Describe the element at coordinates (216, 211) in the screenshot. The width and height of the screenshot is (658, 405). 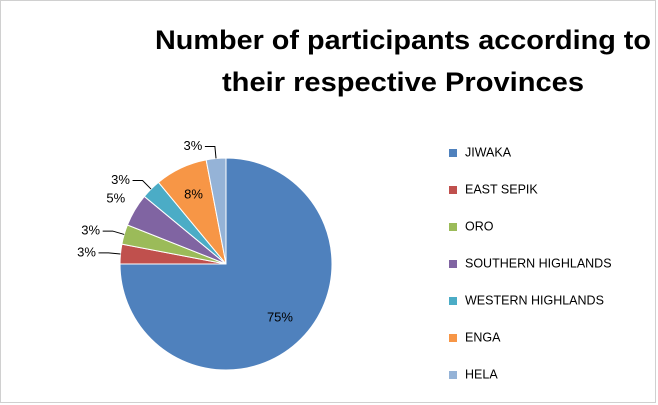
I see `pie-slice` at that location.